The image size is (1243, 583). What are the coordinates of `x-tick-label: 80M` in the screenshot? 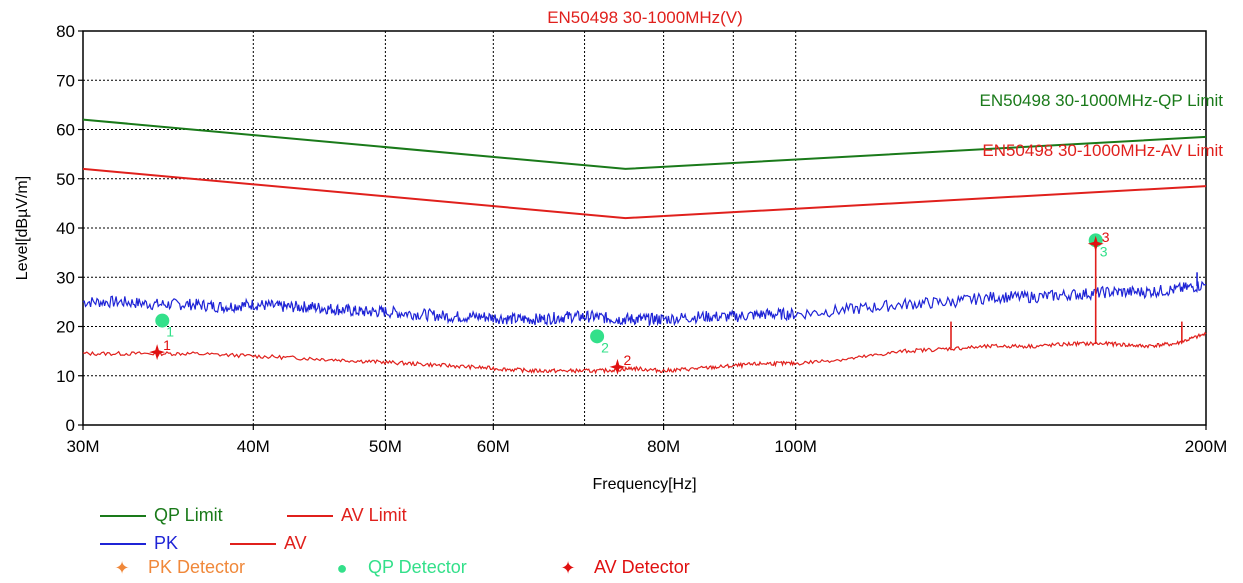 It's located at (663, 446).